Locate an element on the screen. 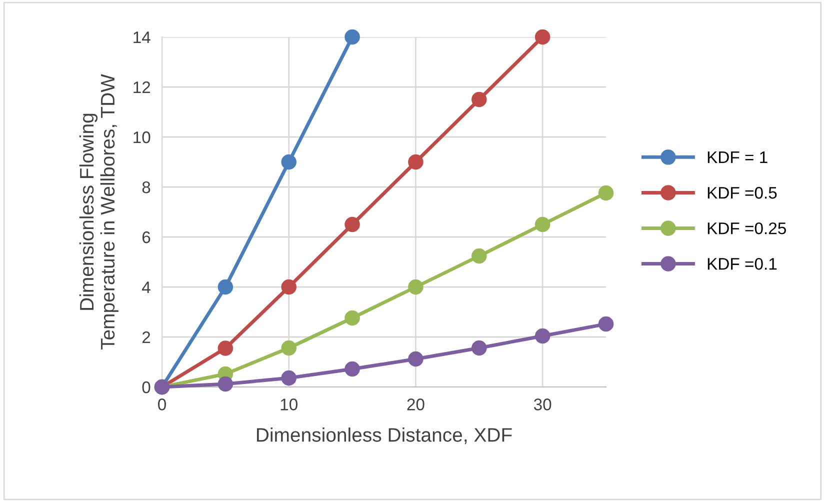 The image size is (825, 502). y-axis-title: Dimensionless Flowing Temperature in Wellbores, TDW is located at coordinates (98, 212).